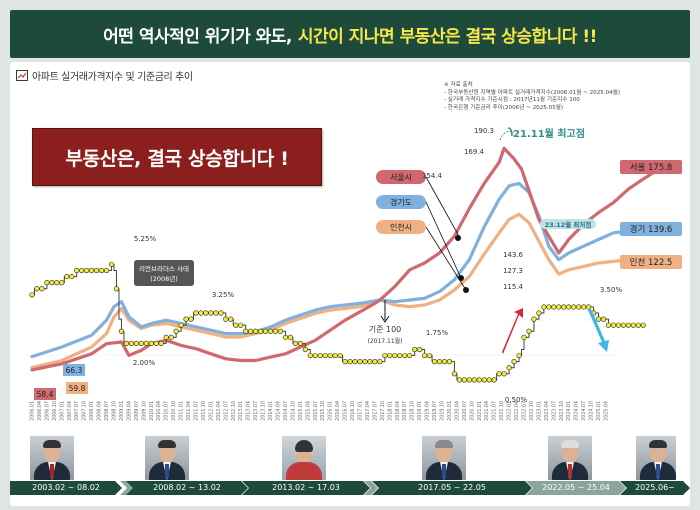 The width and height of the screenshot is (700, 510). What do you see at coordinates (401, 177) in the screenshot?
I see `legend-seoul-box` at bounding box center [401, 177].